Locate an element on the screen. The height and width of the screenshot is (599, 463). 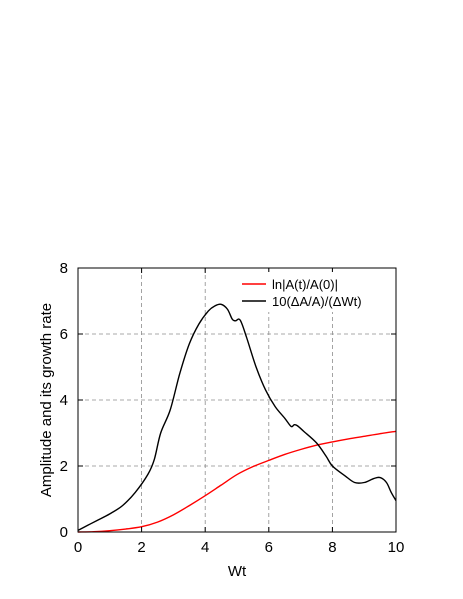
x-tick-label: 8 is located at coordinates (332, 547).